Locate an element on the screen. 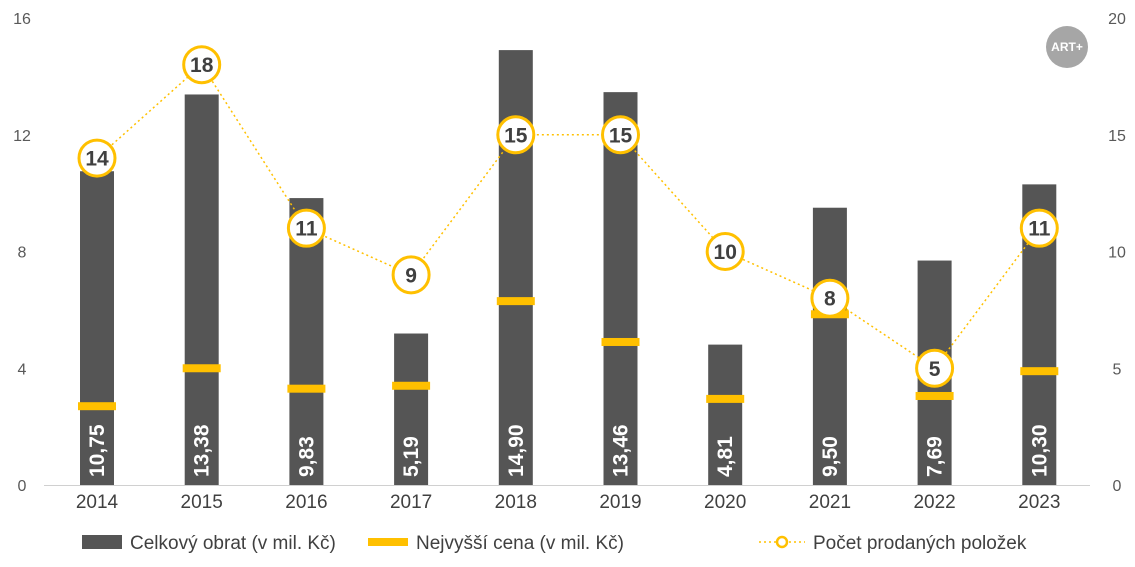 This screenshot has width=1135, height=567. y-right-tick: 10 is located at coordinates (1117, 253).